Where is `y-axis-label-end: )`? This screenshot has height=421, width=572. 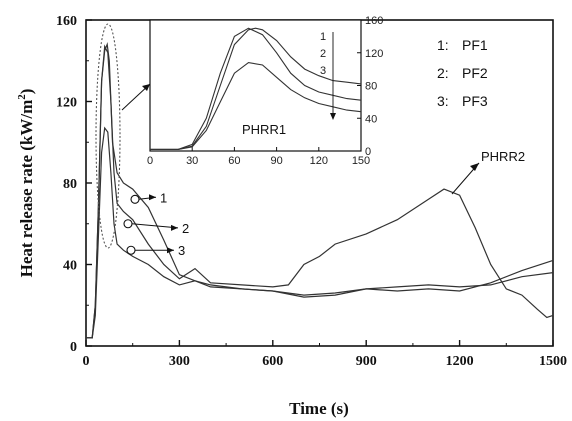 y-axis-label-end: ) is located at coordinates (26, 92).